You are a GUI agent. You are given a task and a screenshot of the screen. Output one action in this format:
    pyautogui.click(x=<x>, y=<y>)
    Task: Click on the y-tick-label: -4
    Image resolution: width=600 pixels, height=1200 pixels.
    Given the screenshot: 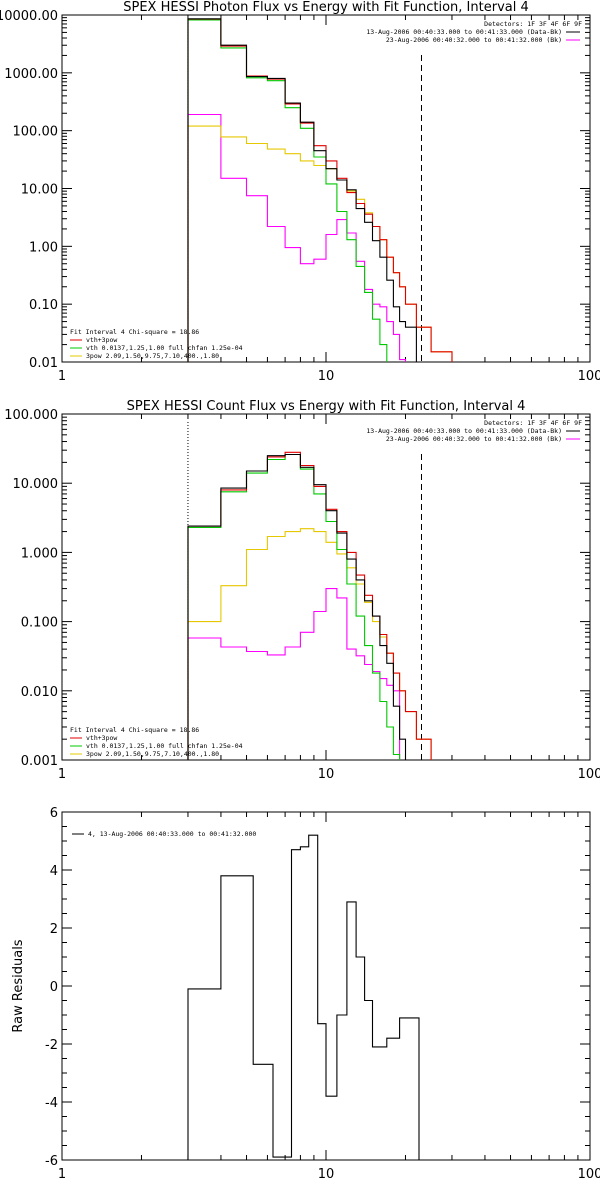 What is the action you would take?
    pyautogui.click(x=51, y=1103)
    